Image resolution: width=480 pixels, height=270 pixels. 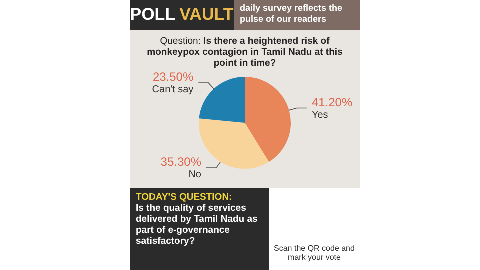 What do you see at coordinates (173, 77) in the screenshot?
I see `data-label: 23.50%` at bounding box center [173, 77].